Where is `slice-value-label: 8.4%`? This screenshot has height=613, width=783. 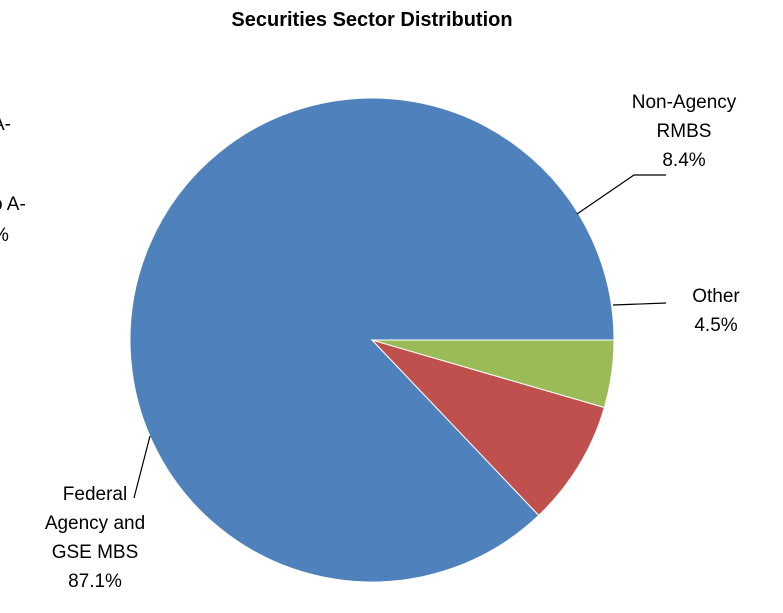
slice-value-label: 8.4% is located at coordinates (683, 160).